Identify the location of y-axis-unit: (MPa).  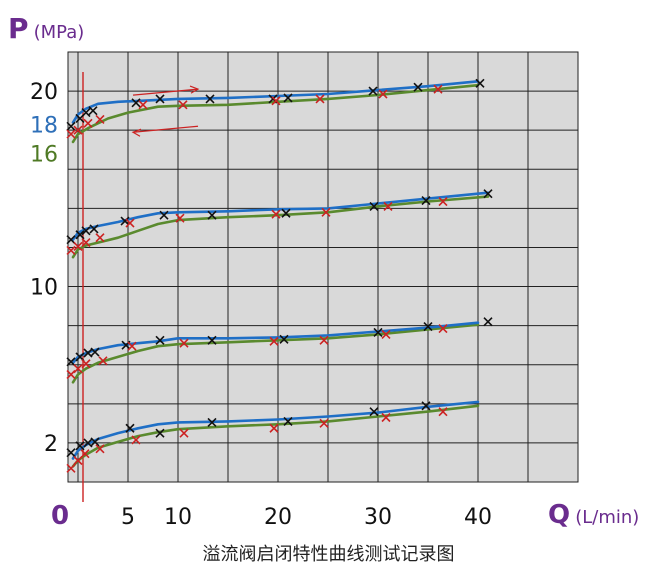
(59, 32).